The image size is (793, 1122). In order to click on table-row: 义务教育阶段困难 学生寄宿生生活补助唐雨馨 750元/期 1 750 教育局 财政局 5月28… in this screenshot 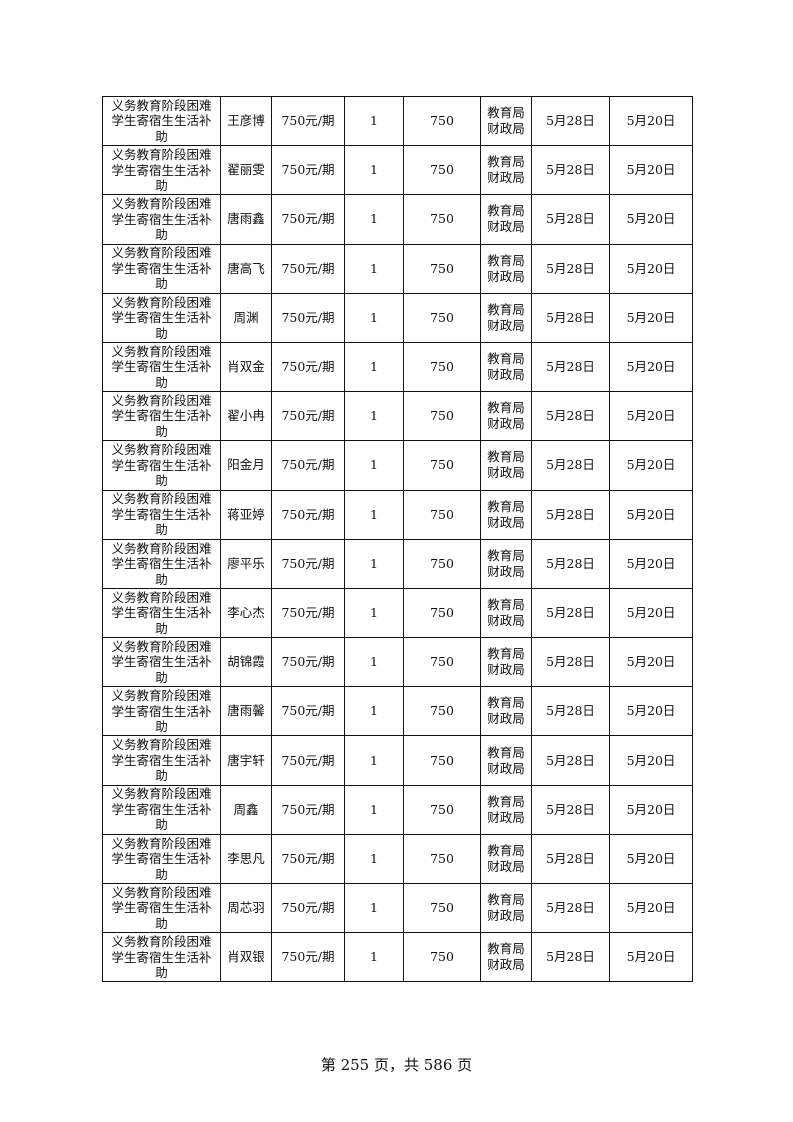, I will do `click(397, 711)`.